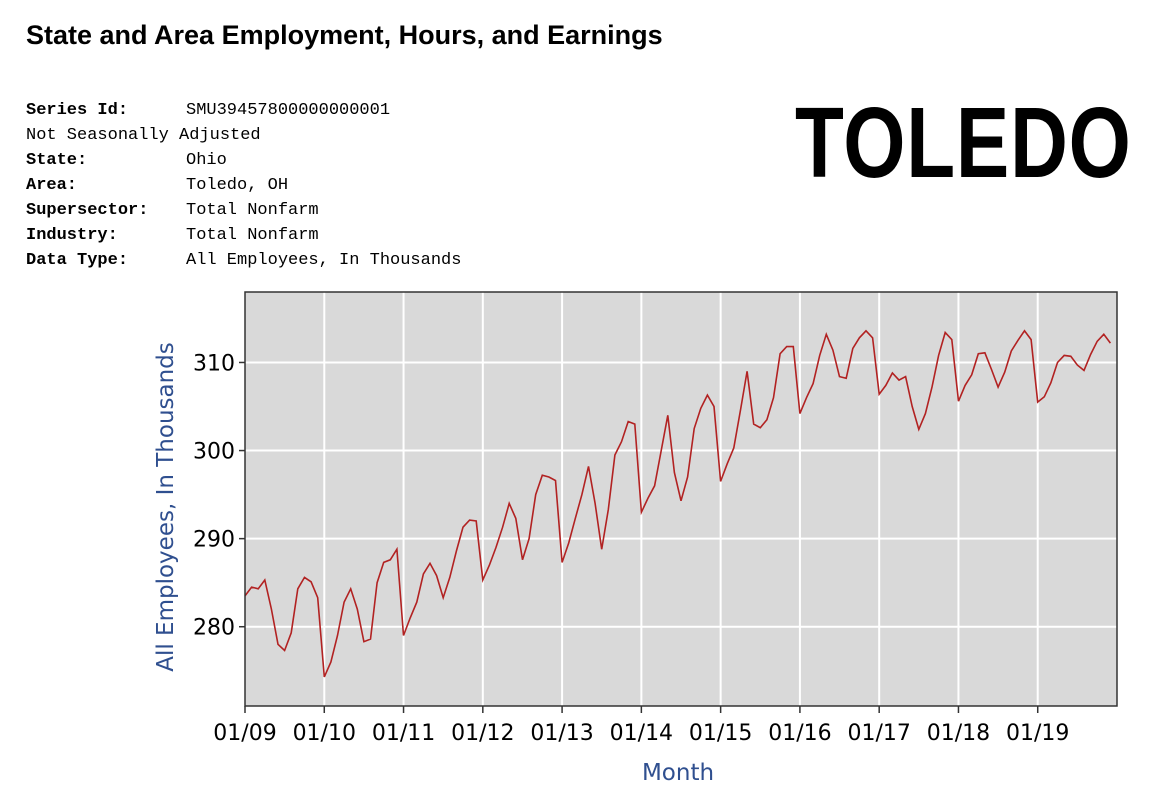 Image resolution: width=1167 pixels, height=807 pixels. What do you see at coordinates (482, 733) in the screenshot?
I see `x-tick-label: 01/12` at bounding box center [482, 733].